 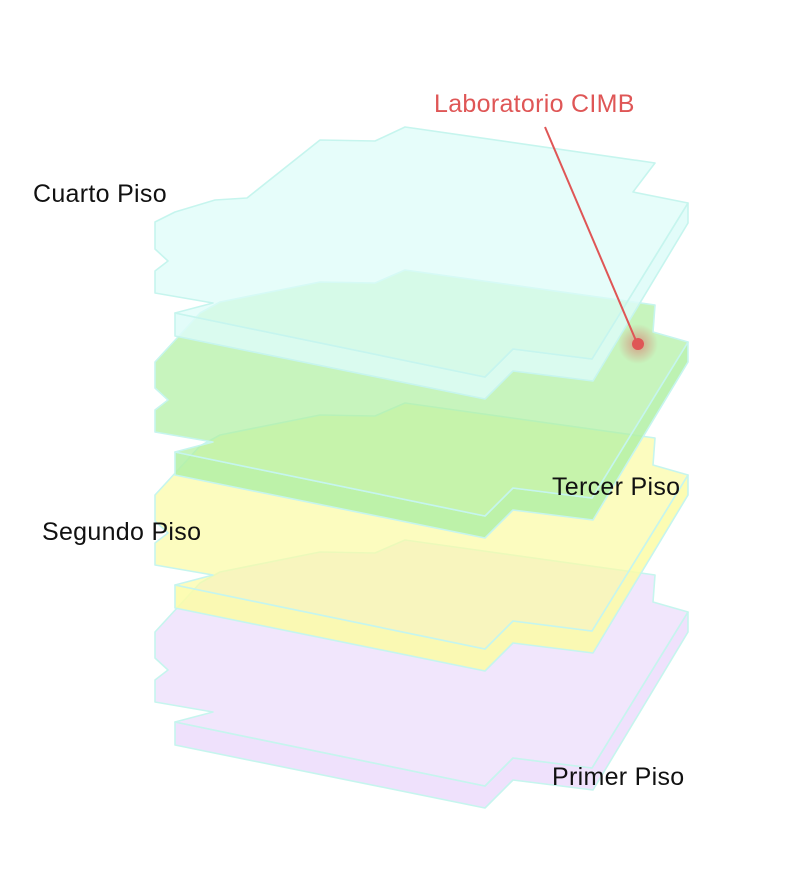 I want to click on floor-label-segundo: Segundo Piso, so click(x=121, y=532).